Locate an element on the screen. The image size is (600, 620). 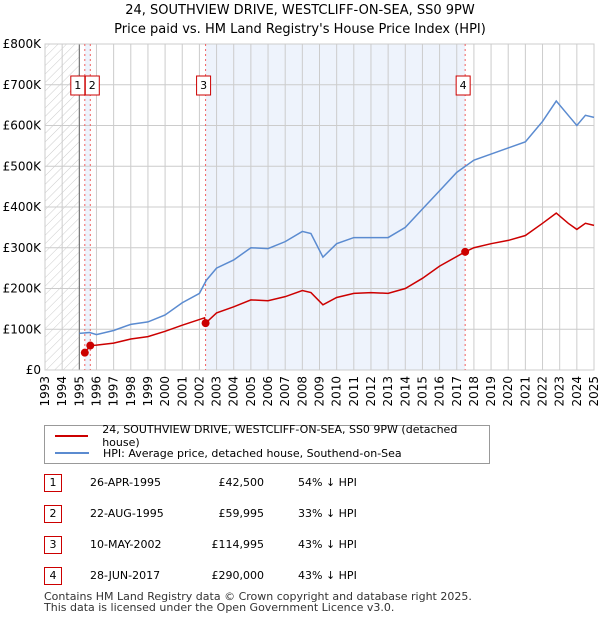
sale-label-1: 1 is located at coordinates (77, 85).